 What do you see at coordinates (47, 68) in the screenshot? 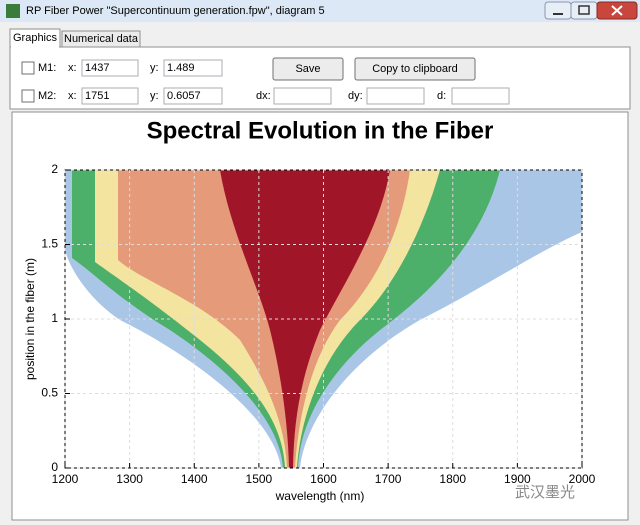
I see `marker-label: M1:` at bounding box center [47, 68].